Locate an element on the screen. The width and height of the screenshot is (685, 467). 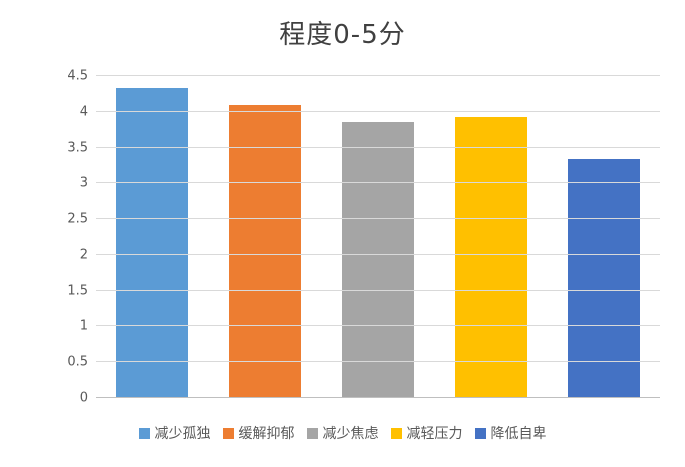
y-tick-label: 1.5 is located at coordinates (77, 291).